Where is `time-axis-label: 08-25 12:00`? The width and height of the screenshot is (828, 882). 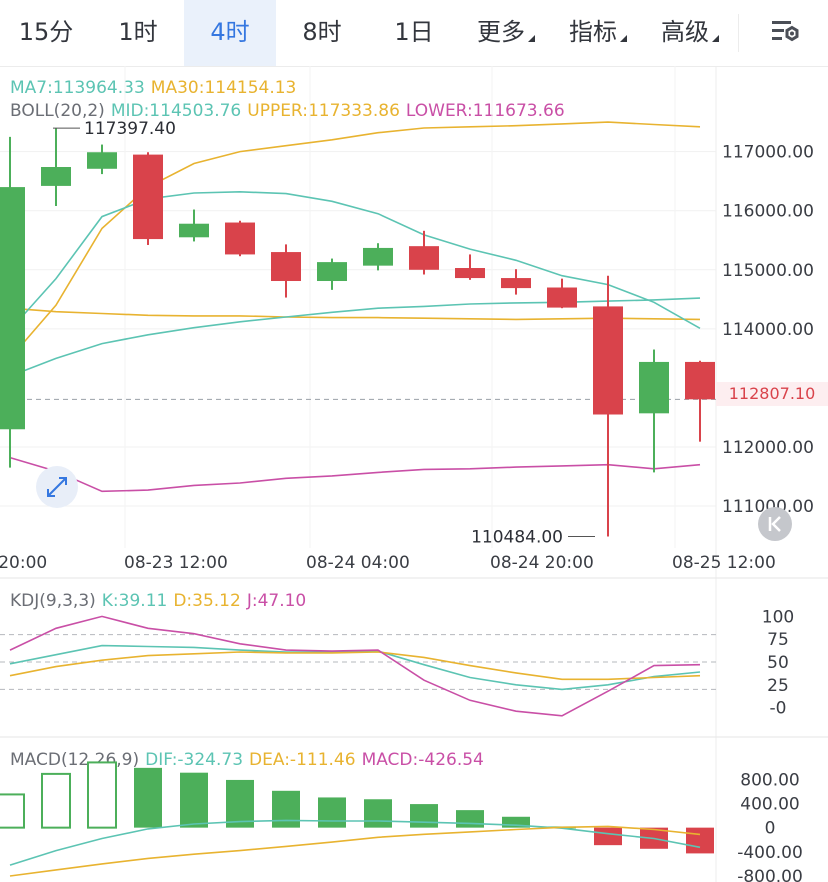 time-axis-label: 08-25 12:00 is located at coordinates (724, 563).